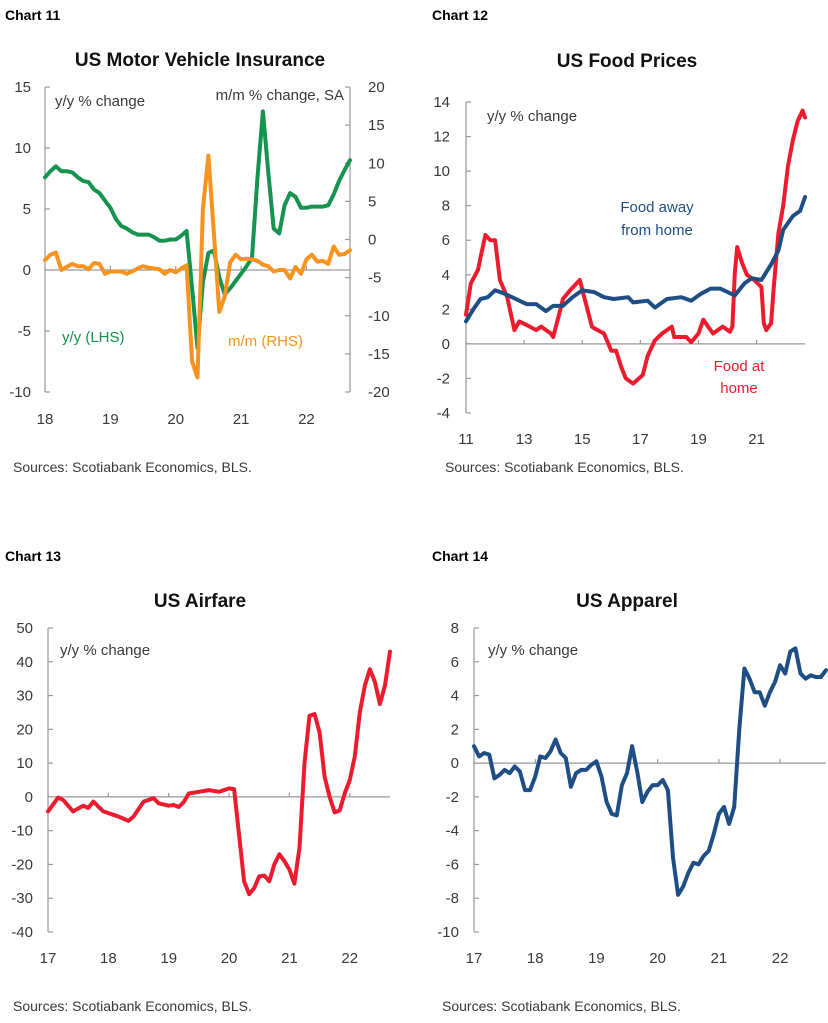 This screenshot has width=828, height=1023. What do you see at coordinates (22, 87) in the screenshot?
I see `y-tick-label: 15` at bounding box center [22, 87].